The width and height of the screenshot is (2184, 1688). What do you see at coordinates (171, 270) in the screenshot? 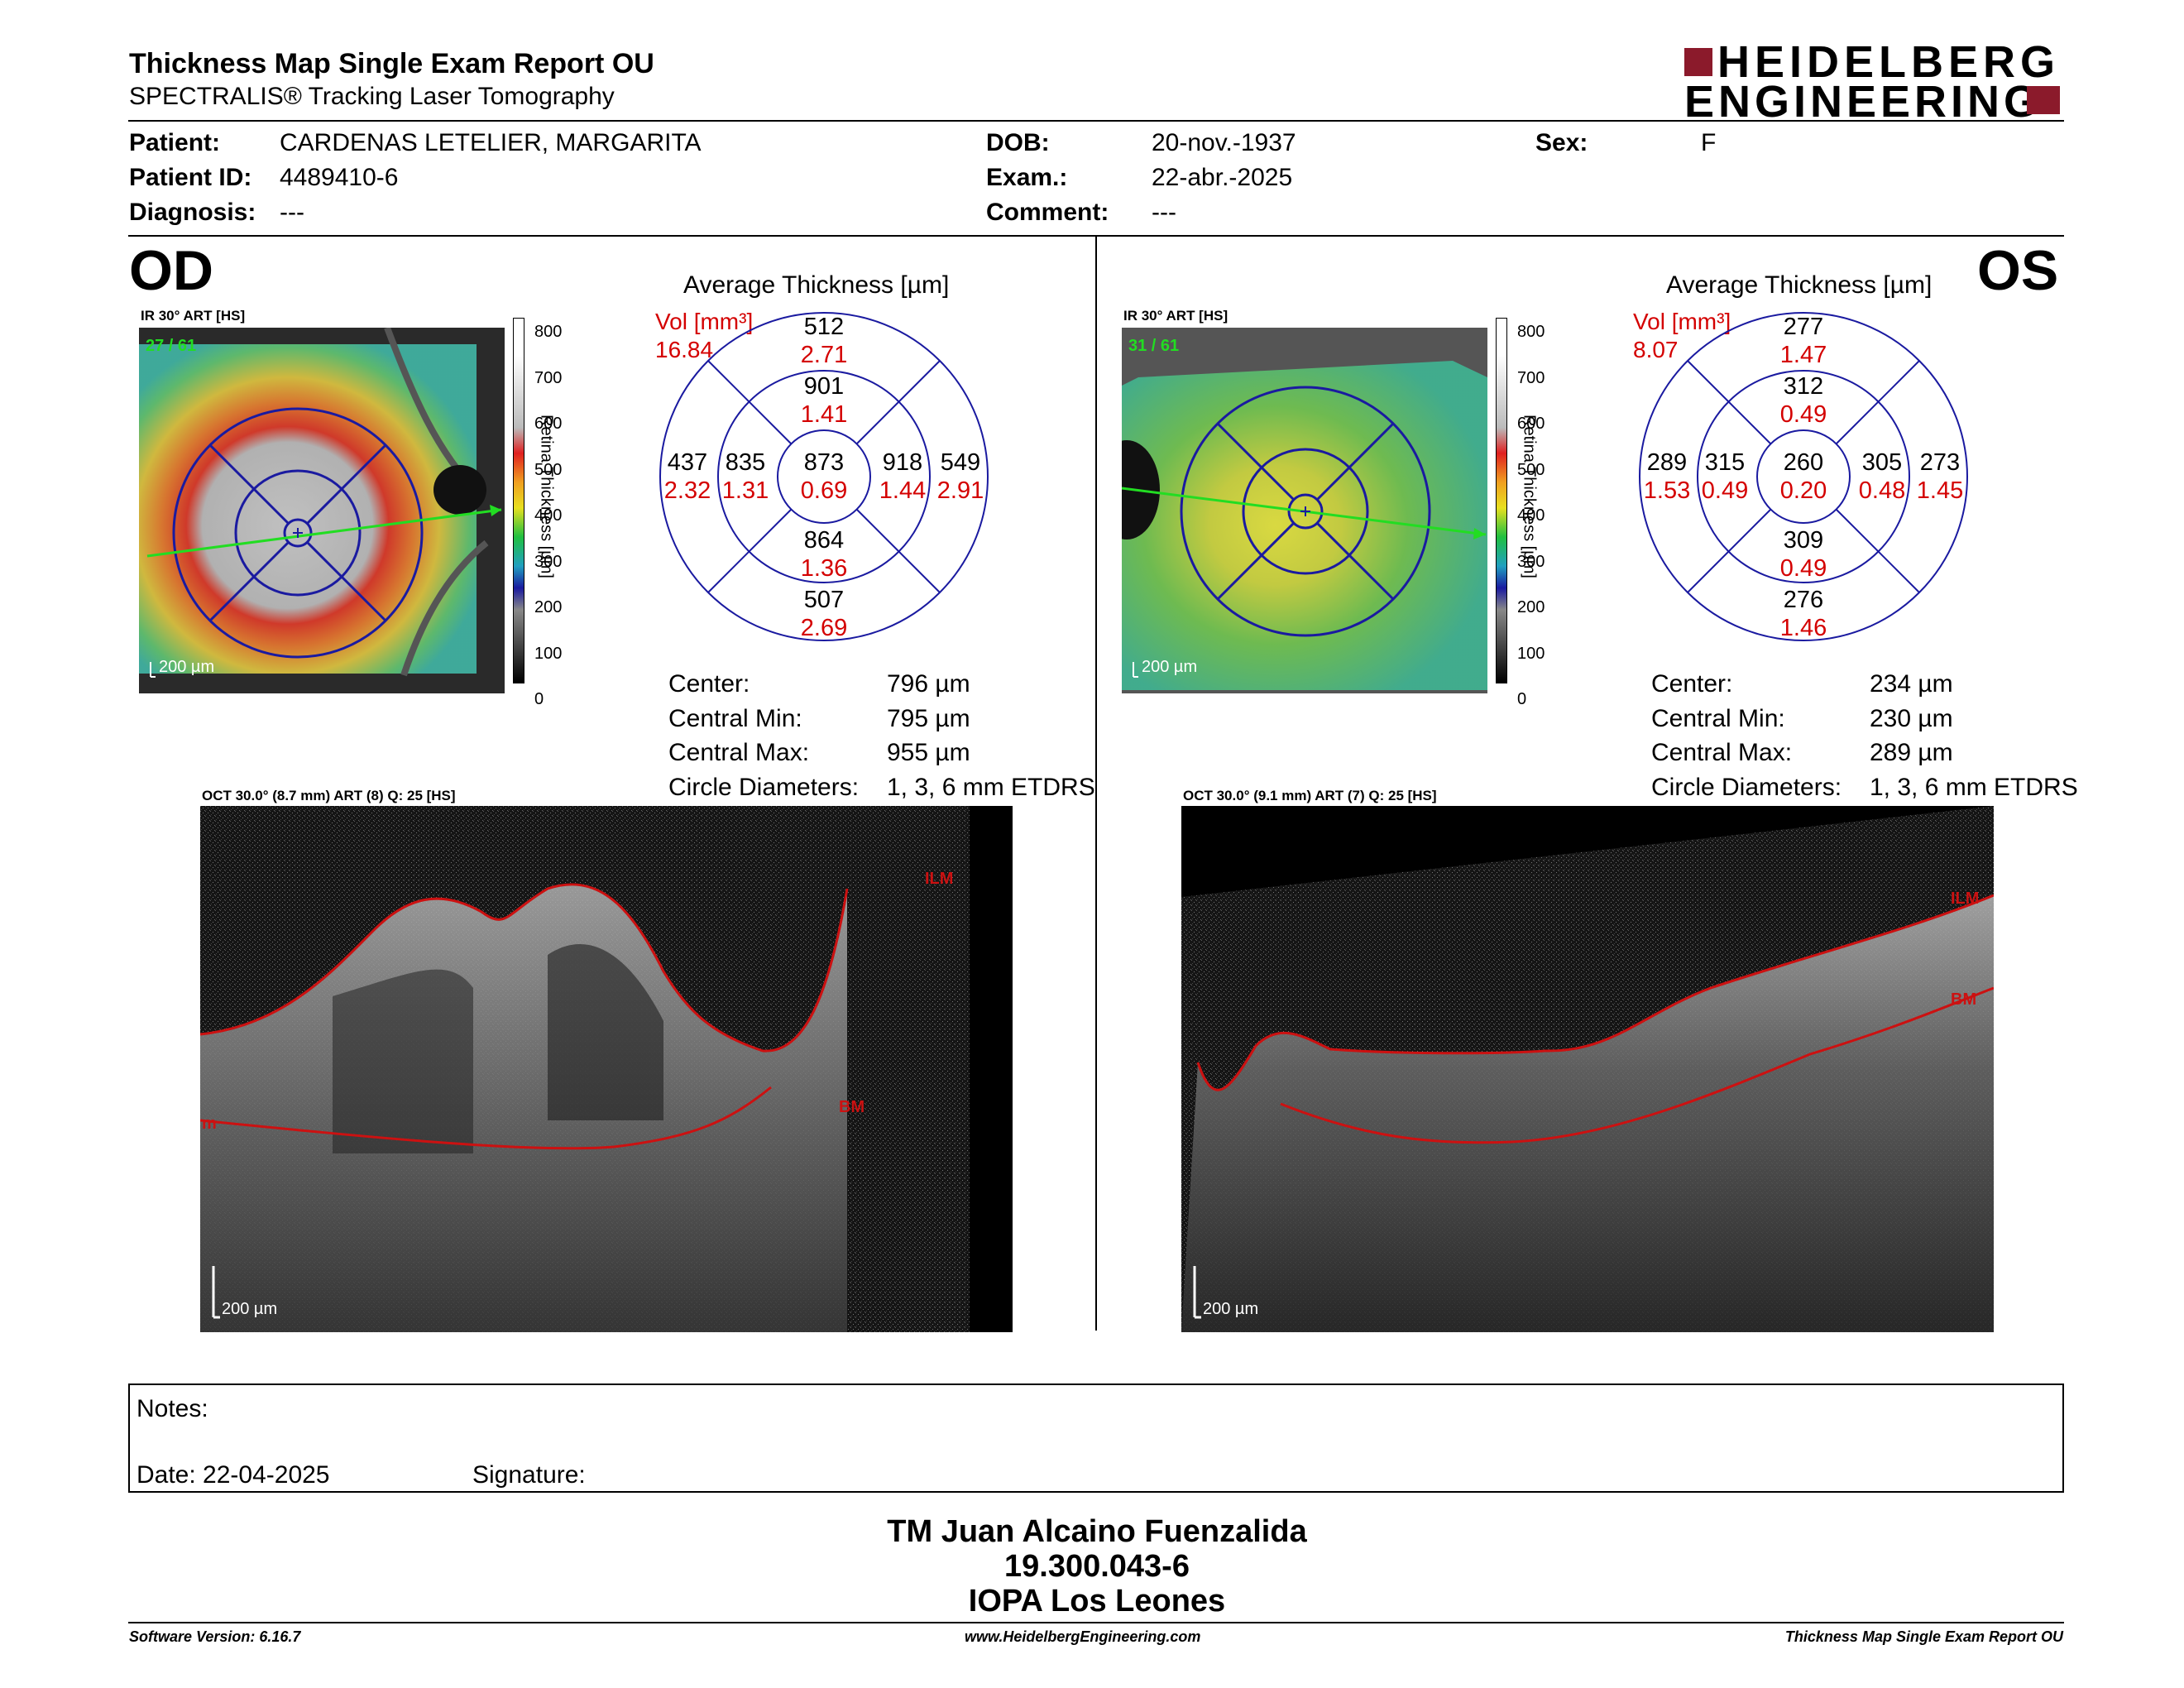
I see `od-eye-label: OD` at bounding box center [171, 270].